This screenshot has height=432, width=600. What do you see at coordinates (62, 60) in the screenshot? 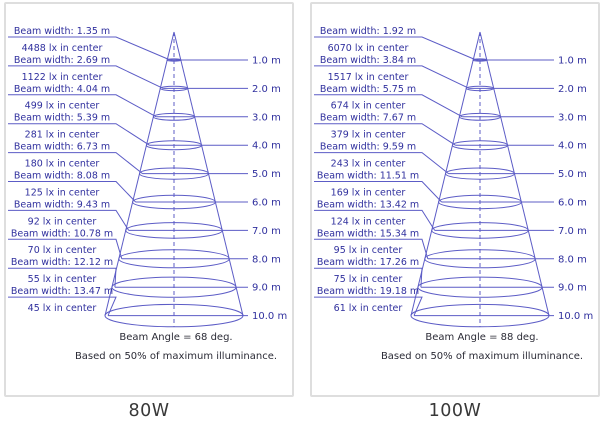
I see `beam-width-label: Beam width: 2.69 m` at bounding box center [62, 60].